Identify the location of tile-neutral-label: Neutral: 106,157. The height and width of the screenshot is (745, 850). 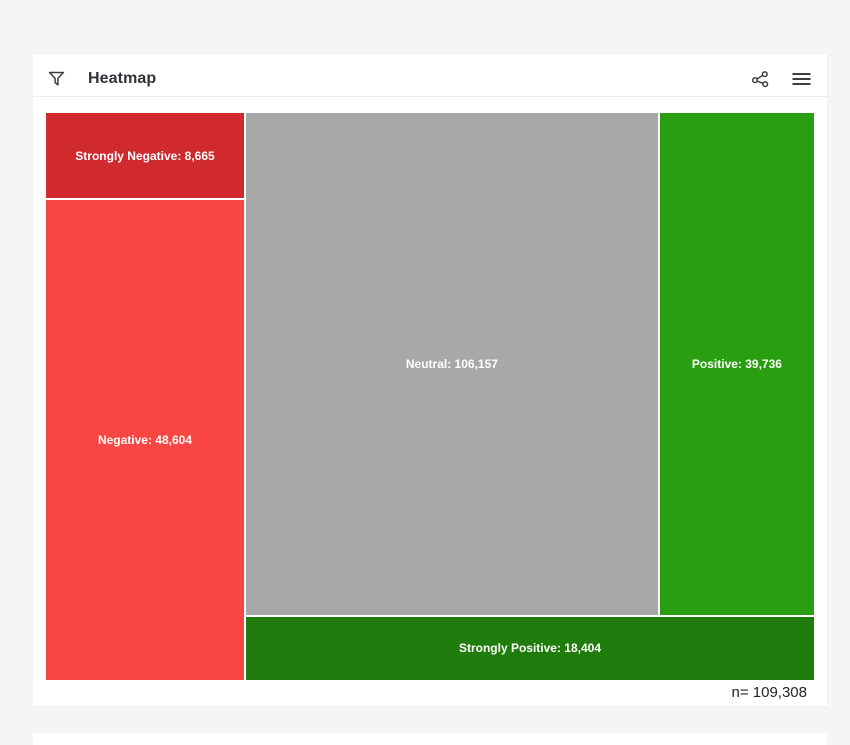
(451, 363).